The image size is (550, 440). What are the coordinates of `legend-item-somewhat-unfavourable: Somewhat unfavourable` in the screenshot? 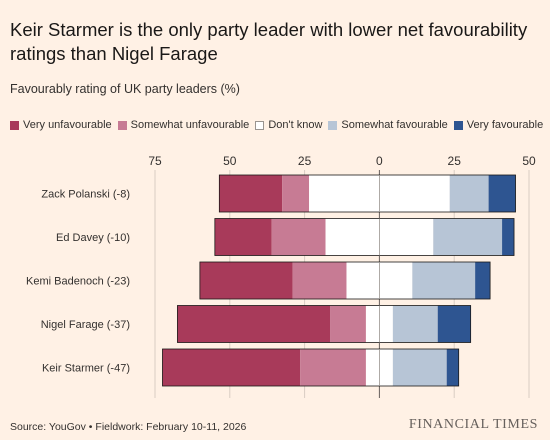 It's located at (183, 125).